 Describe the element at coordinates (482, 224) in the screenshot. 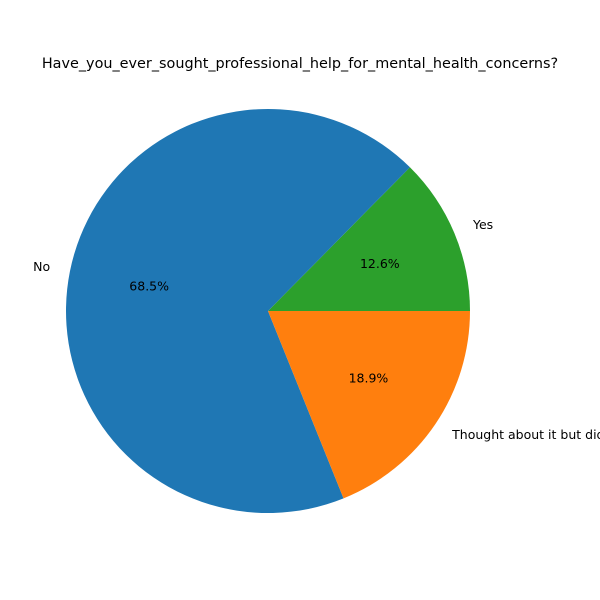

I see `slice-label-yes: Yes` at that location.